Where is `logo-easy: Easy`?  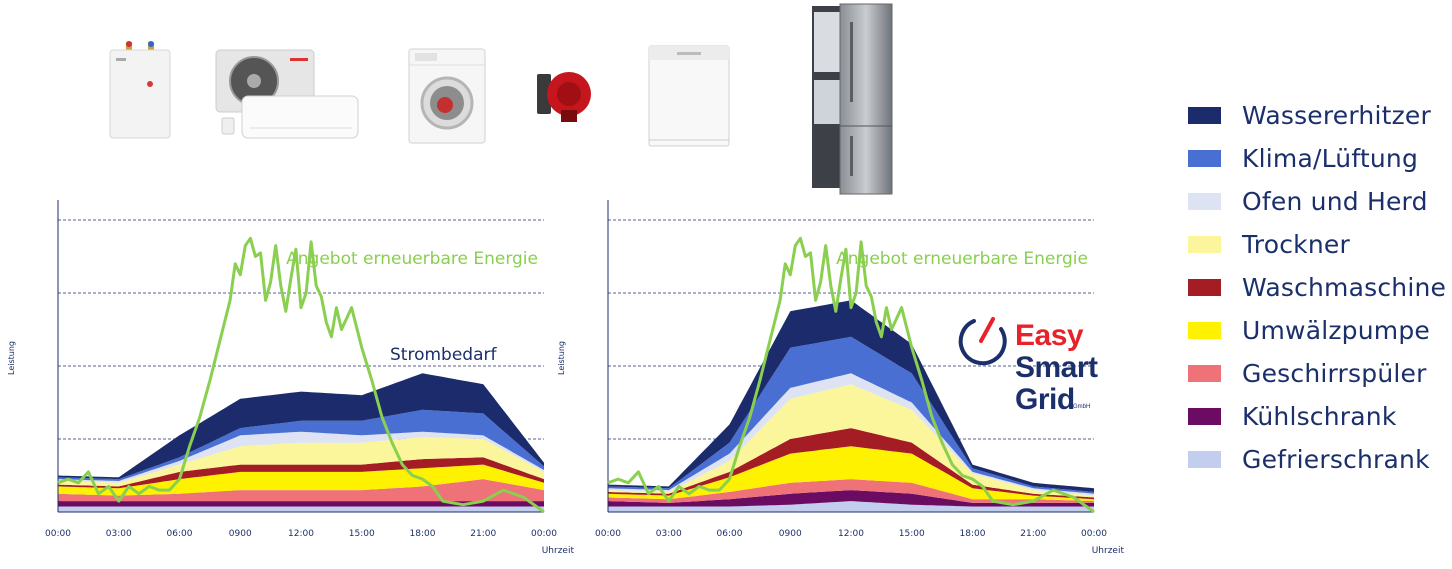
logo-easy: Easy is located at coordinates (1049, 335).